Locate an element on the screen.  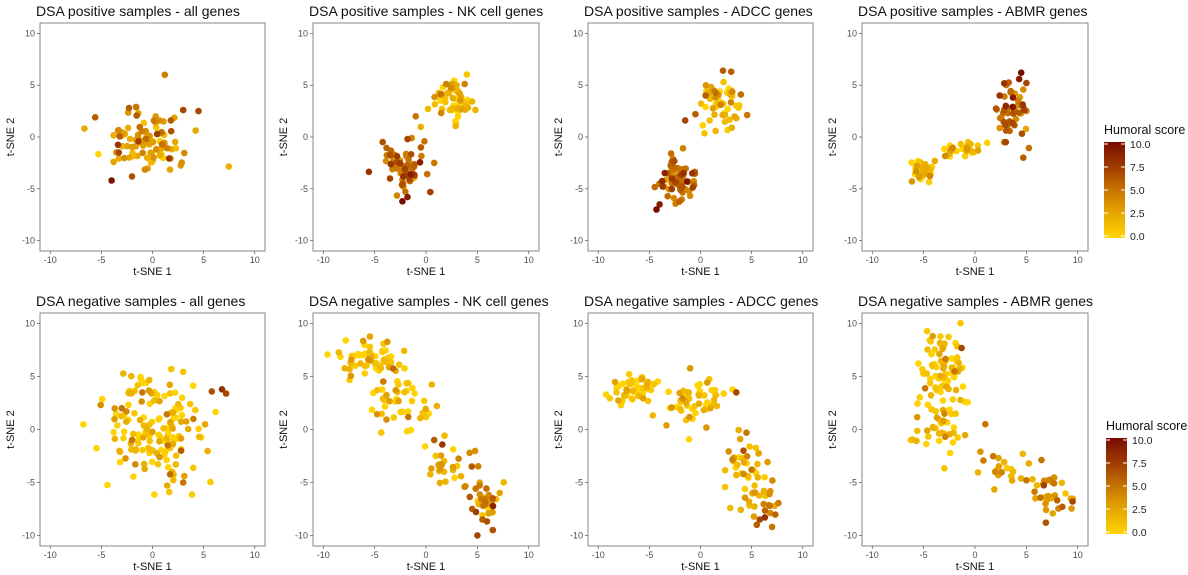
y-tick-label: 5 is located at coordinates (32, 85).